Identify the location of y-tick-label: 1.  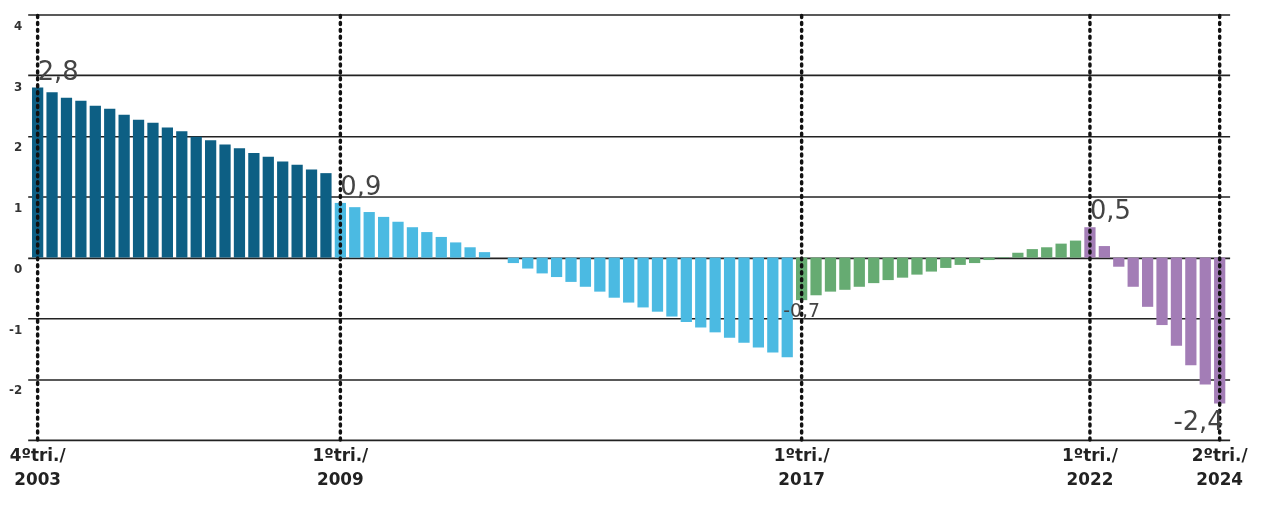
(18, 208).